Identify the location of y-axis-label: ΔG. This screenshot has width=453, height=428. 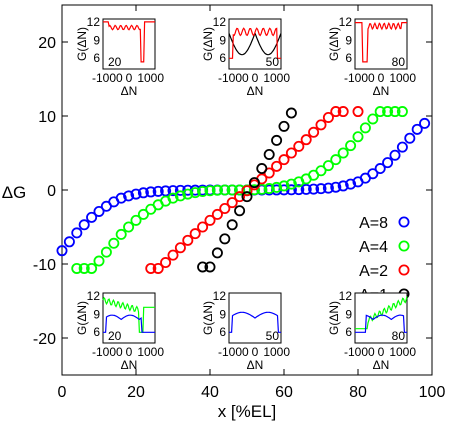
(14, 192).